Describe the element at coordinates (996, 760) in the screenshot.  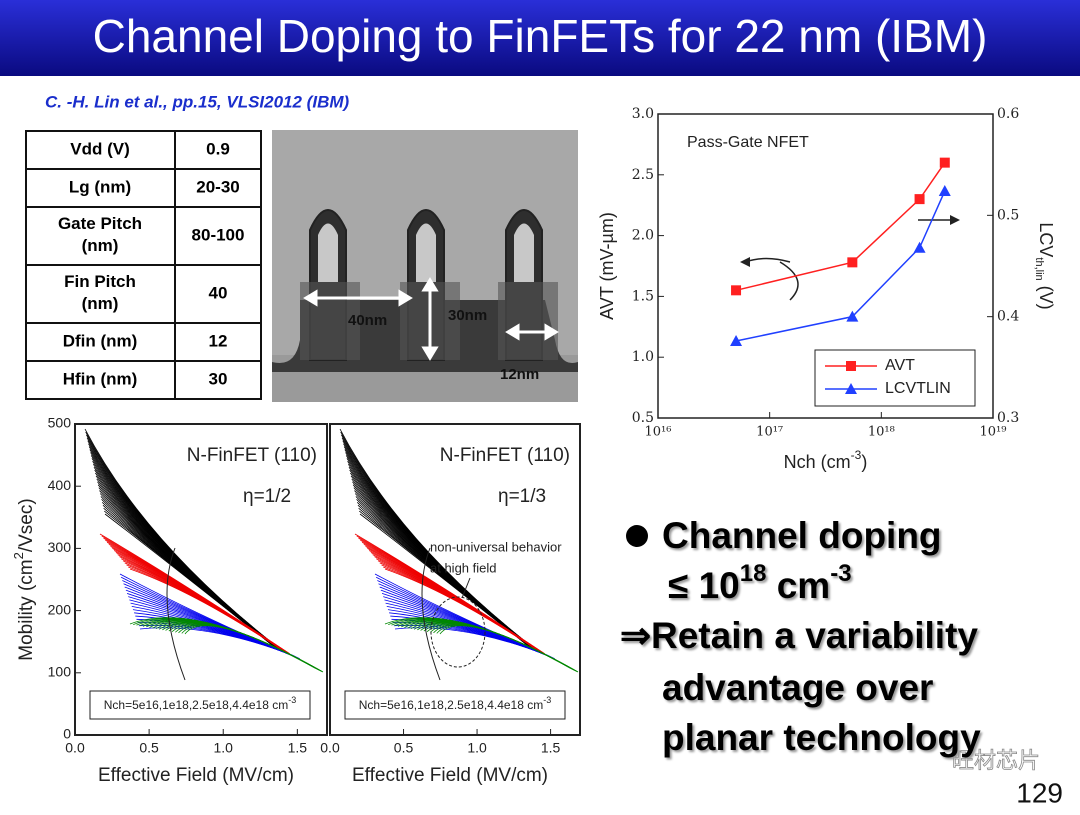
I see `watermark: 旺材芯片` at that location.